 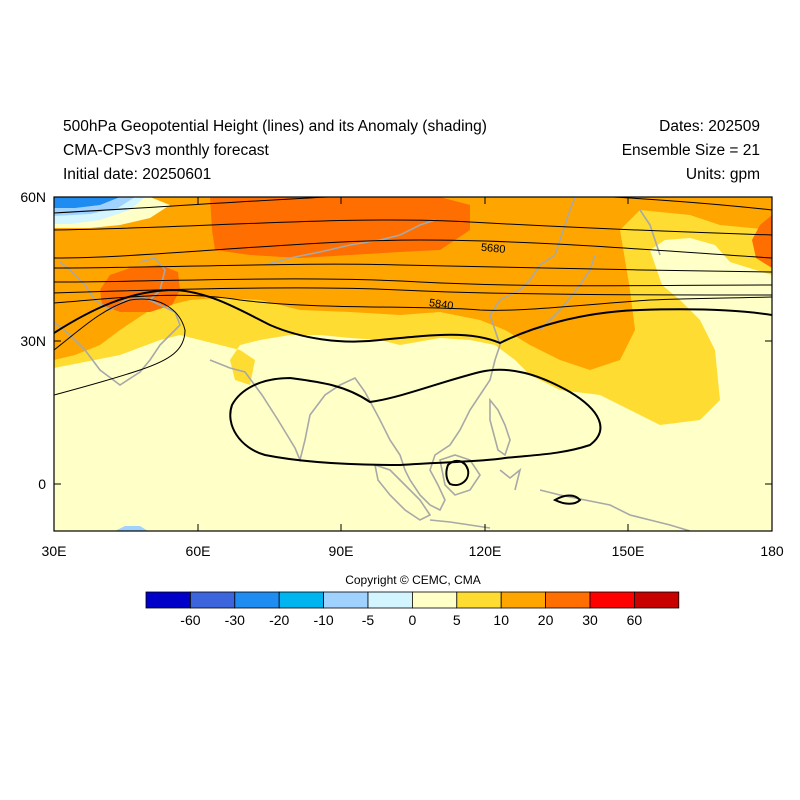 I want to click on colorbar-label: 60, so click(x=635, y=620).